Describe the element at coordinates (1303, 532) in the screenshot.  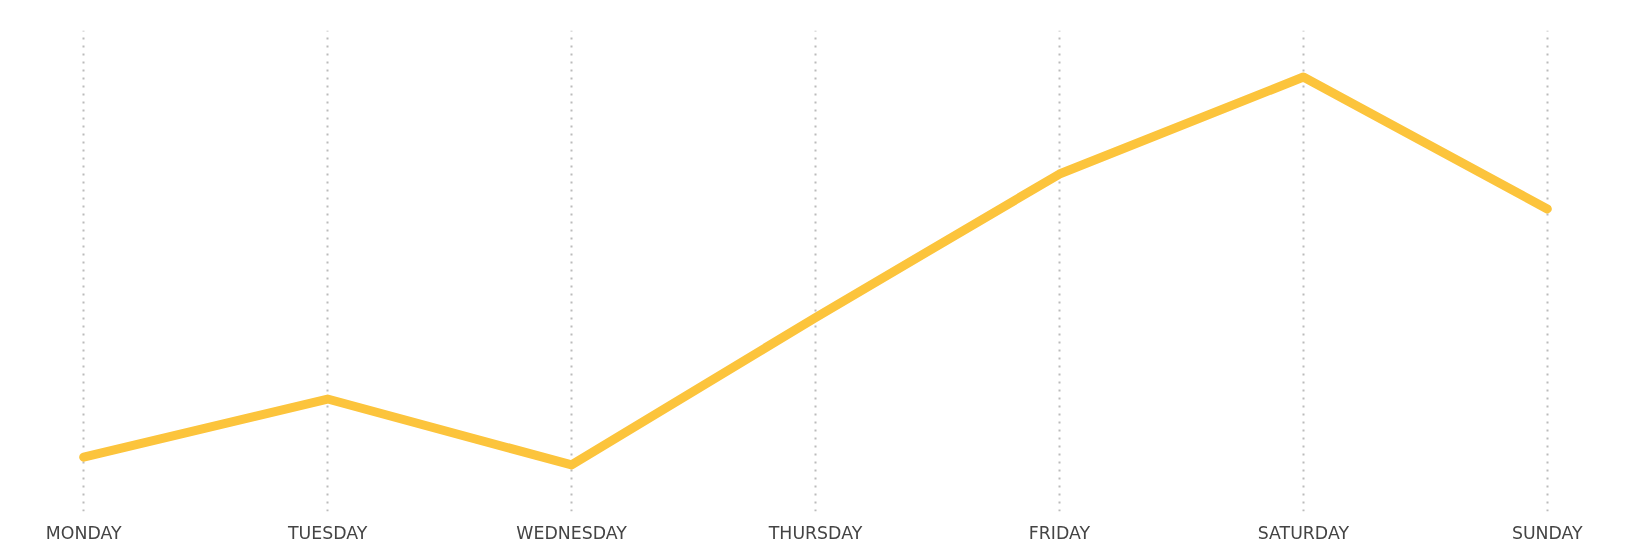
I see `x-tick-label: SATURDAY` at that location.